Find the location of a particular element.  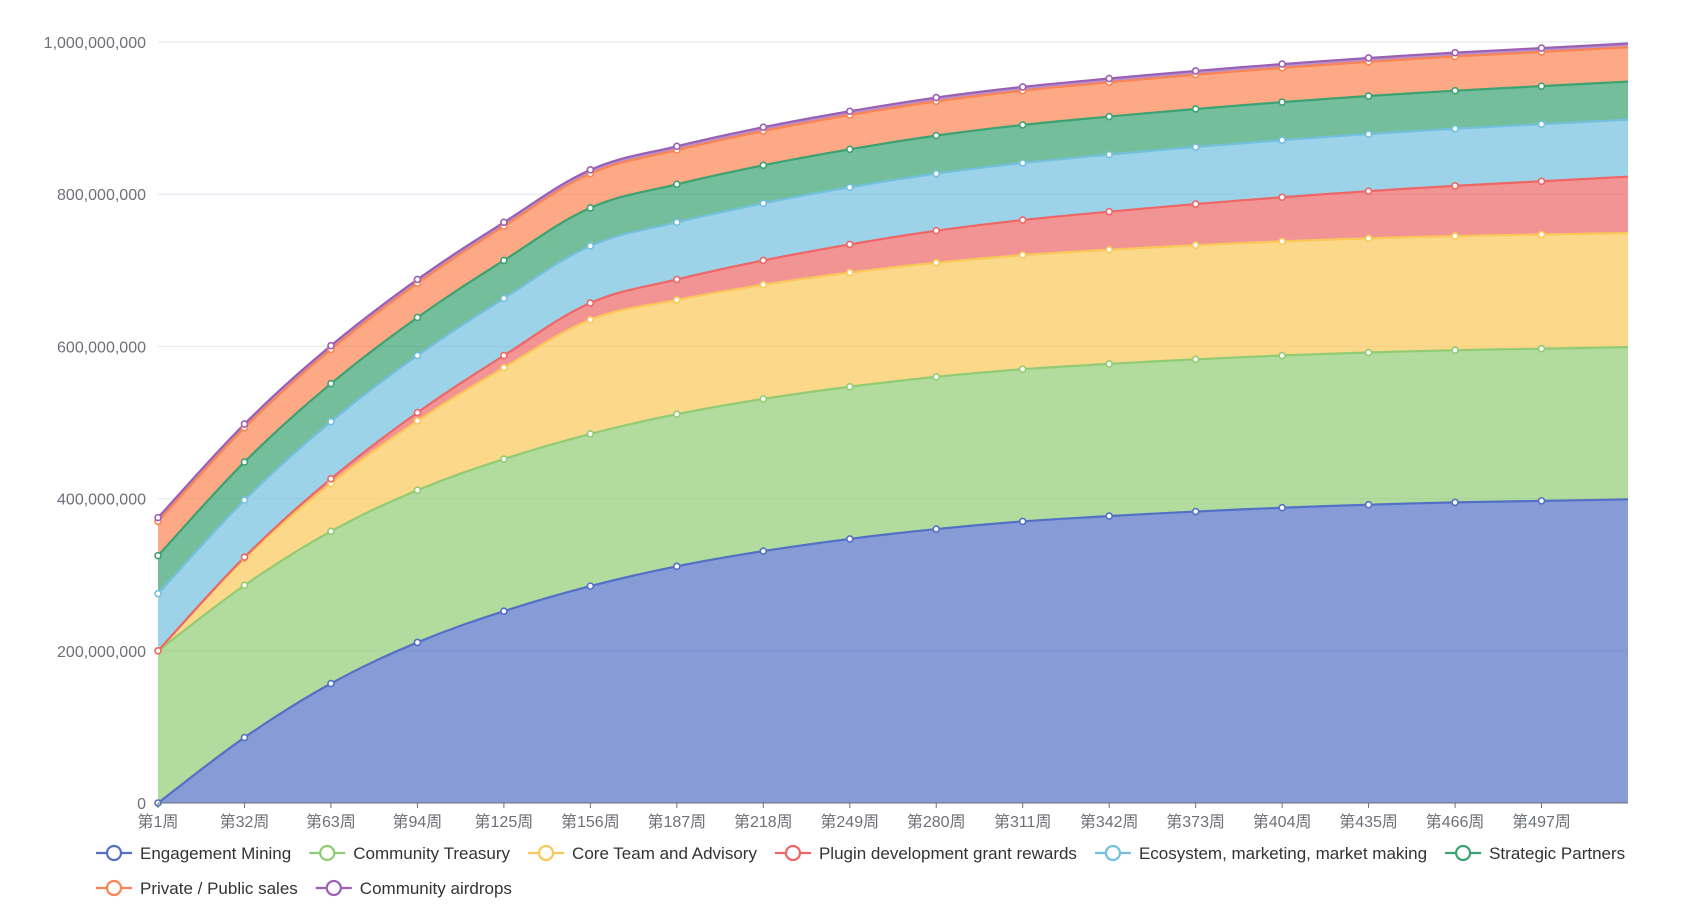

legend-item-community-treasury: Community Treasury is located at coordinates (410, 853).